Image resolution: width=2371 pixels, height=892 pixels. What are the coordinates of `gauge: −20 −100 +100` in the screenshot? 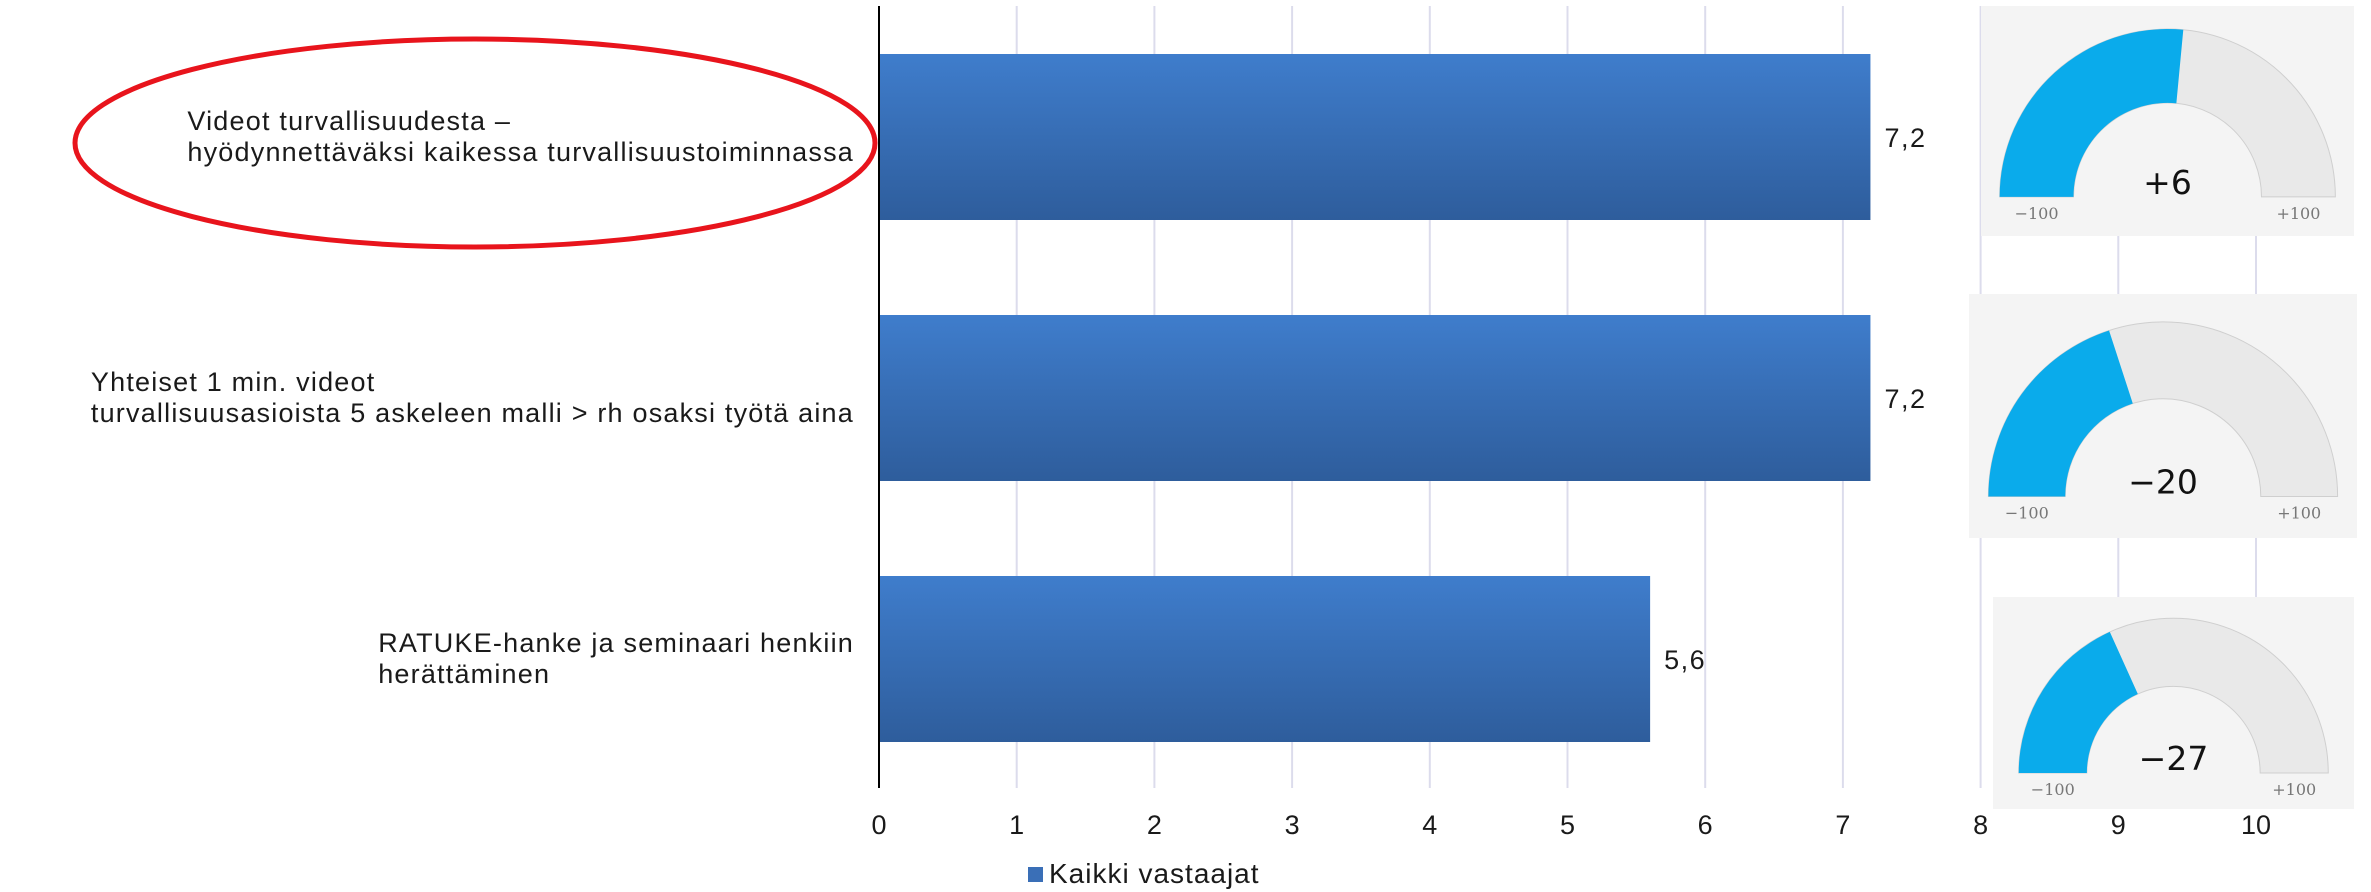 It's located at (2163, 422).